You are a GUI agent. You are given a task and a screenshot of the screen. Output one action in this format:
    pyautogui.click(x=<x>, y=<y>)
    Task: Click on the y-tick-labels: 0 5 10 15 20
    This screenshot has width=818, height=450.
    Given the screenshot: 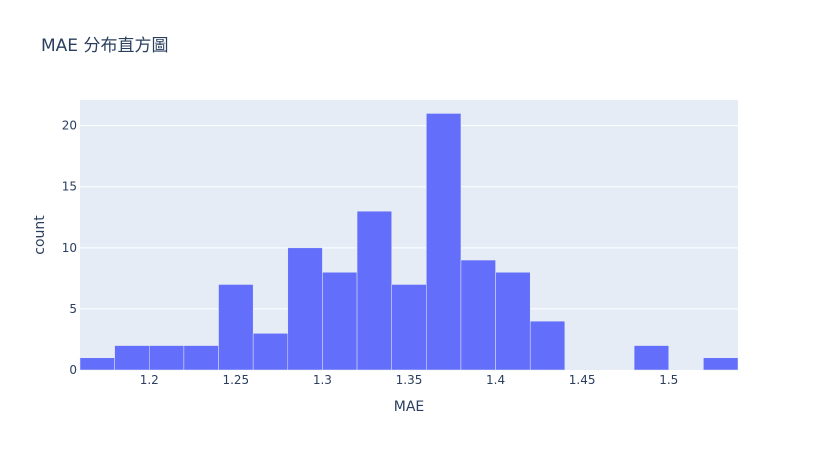 What is the action you would take?
    pyautogui.click(x=69, y=248)
    